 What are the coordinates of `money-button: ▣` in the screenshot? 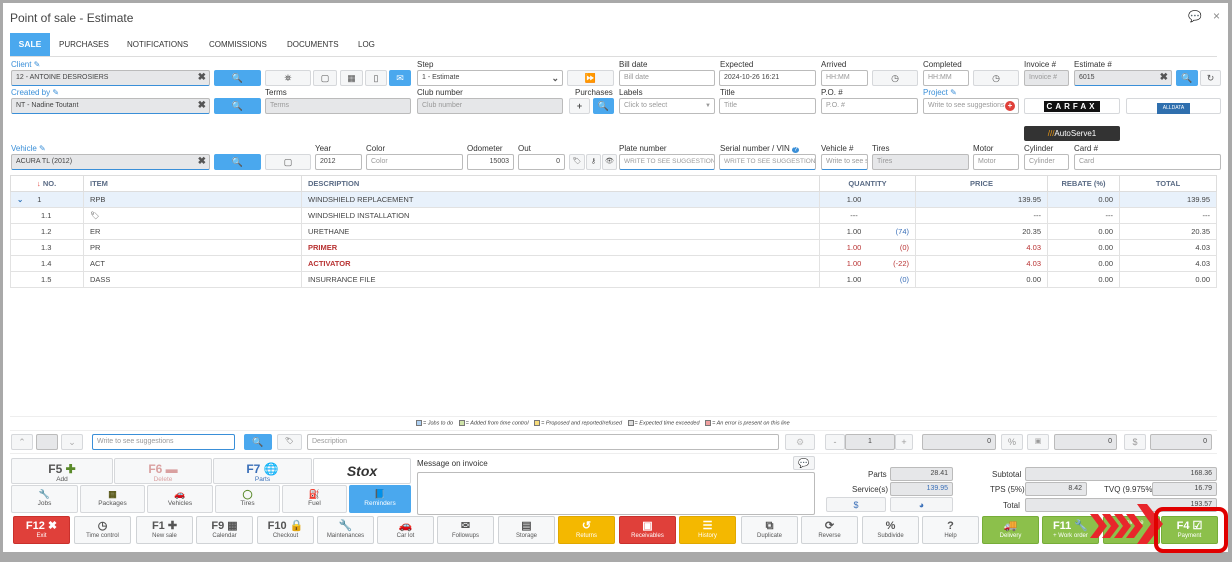 It's located at (1038, 442).